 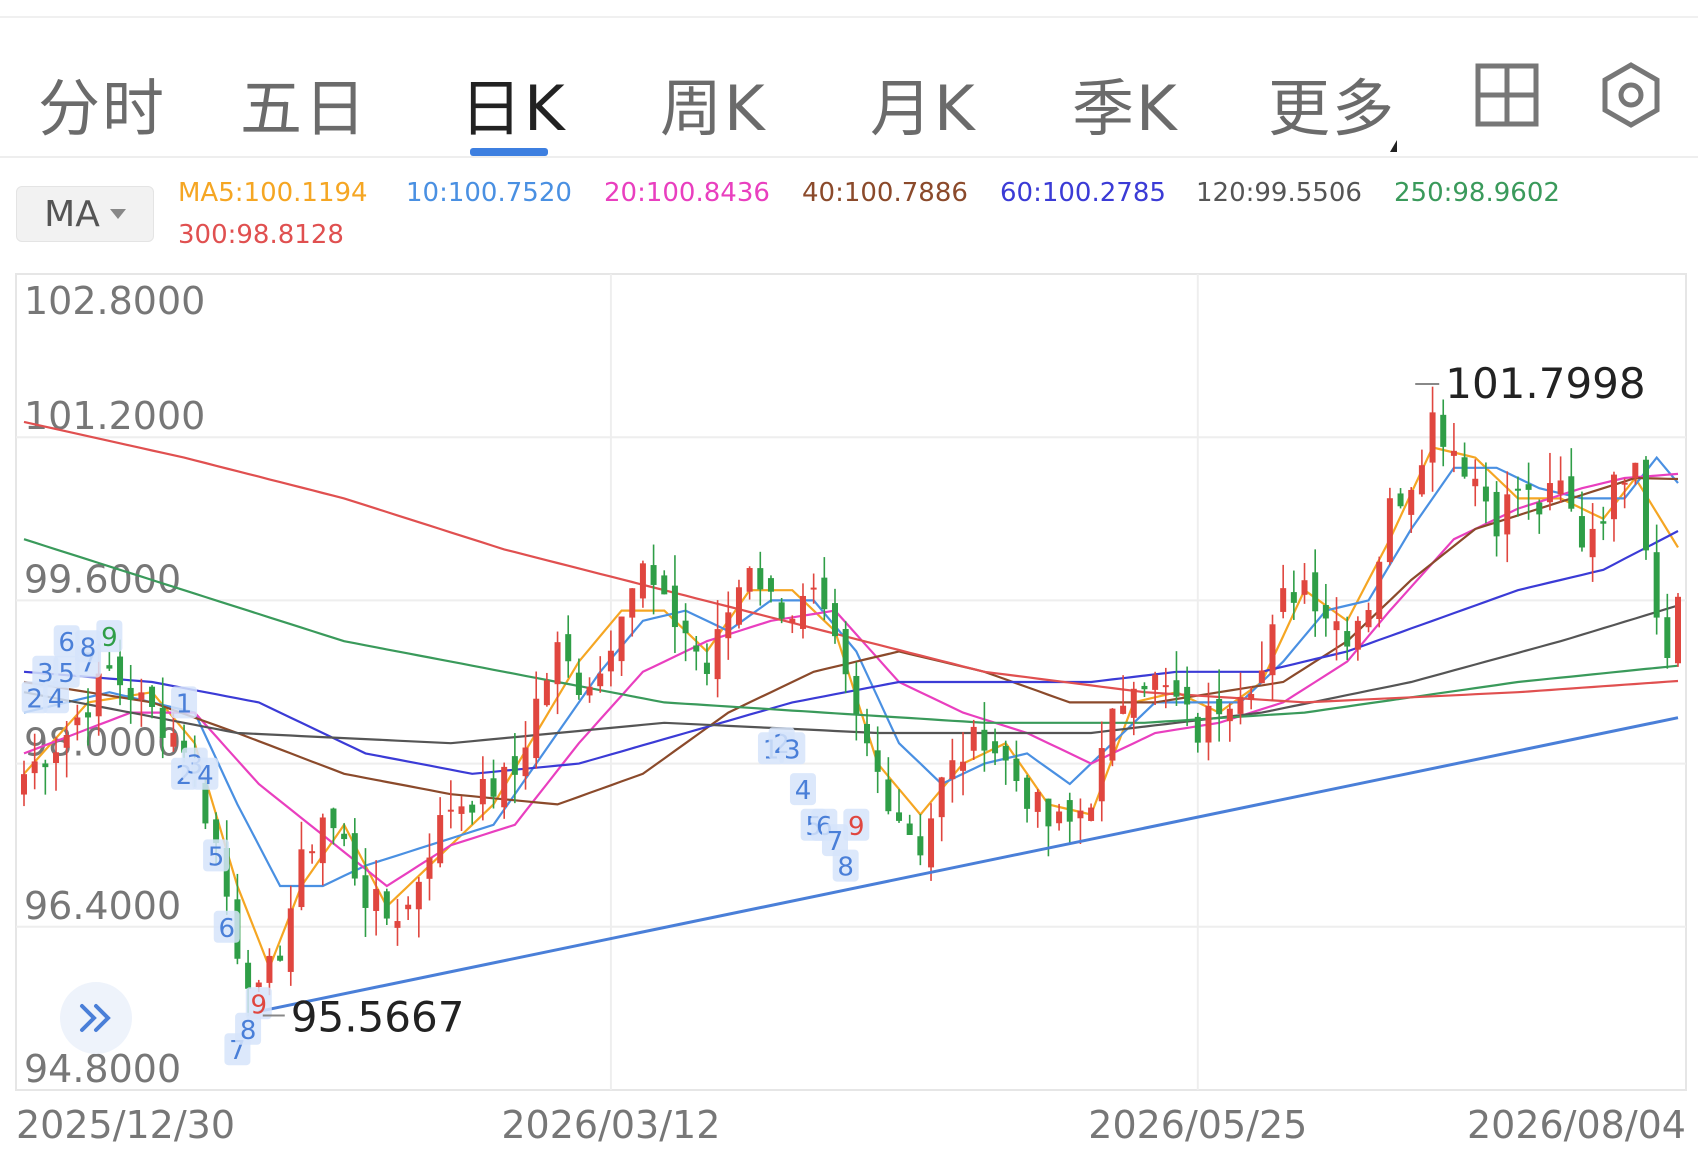 I want to click on tab-fenshi: 分时, so click(x=102, y=108).